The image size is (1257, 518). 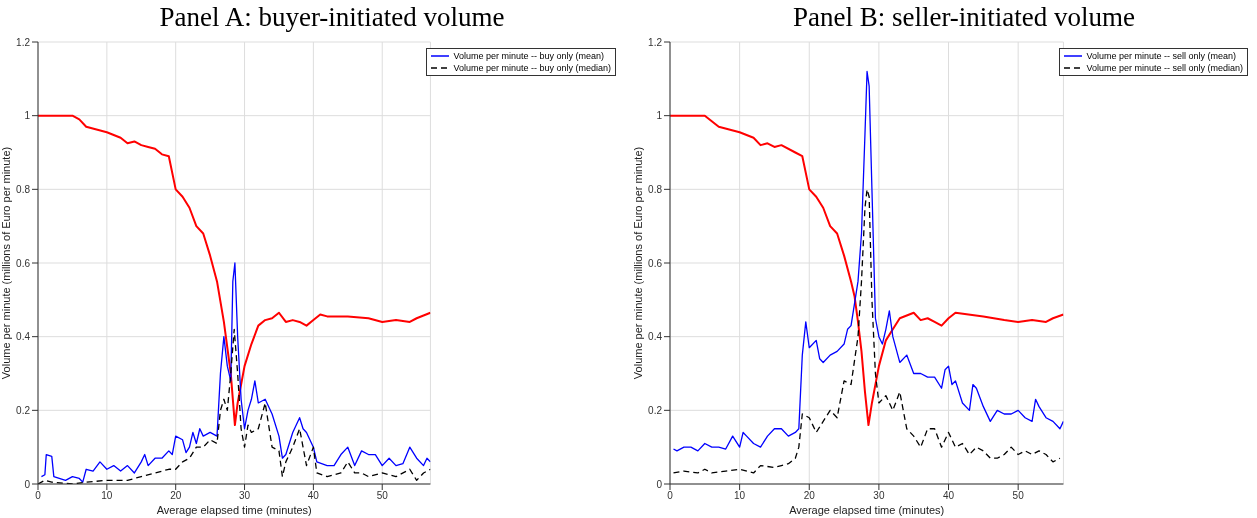 I want to click on legend-label: Volume per minute -- buy only (mean), so click(x=528, y=56).